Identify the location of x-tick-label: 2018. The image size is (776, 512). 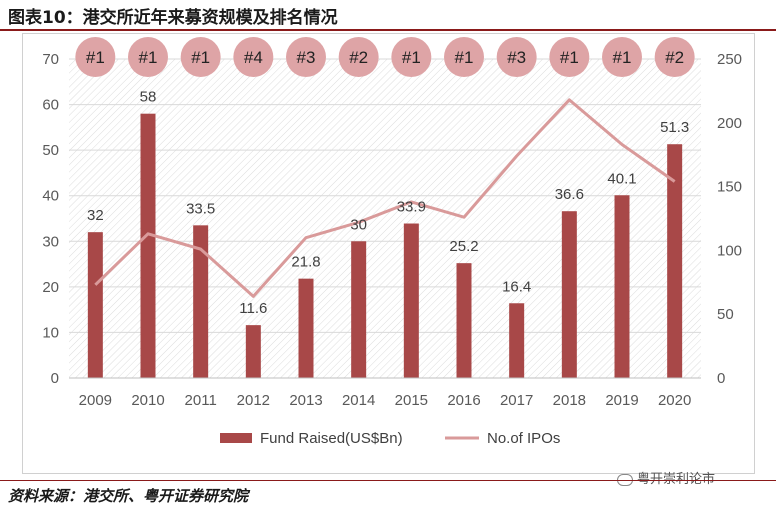
(569, 400).